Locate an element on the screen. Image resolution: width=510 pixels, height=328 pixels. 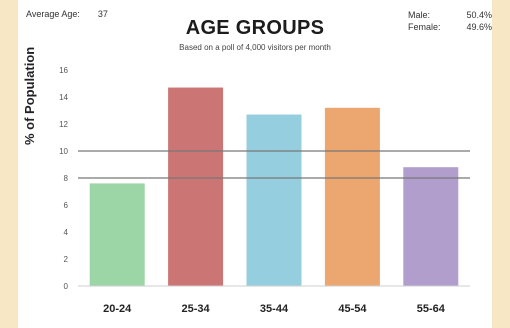
stat-value: 50.4% is located at coordinates (479, 15).